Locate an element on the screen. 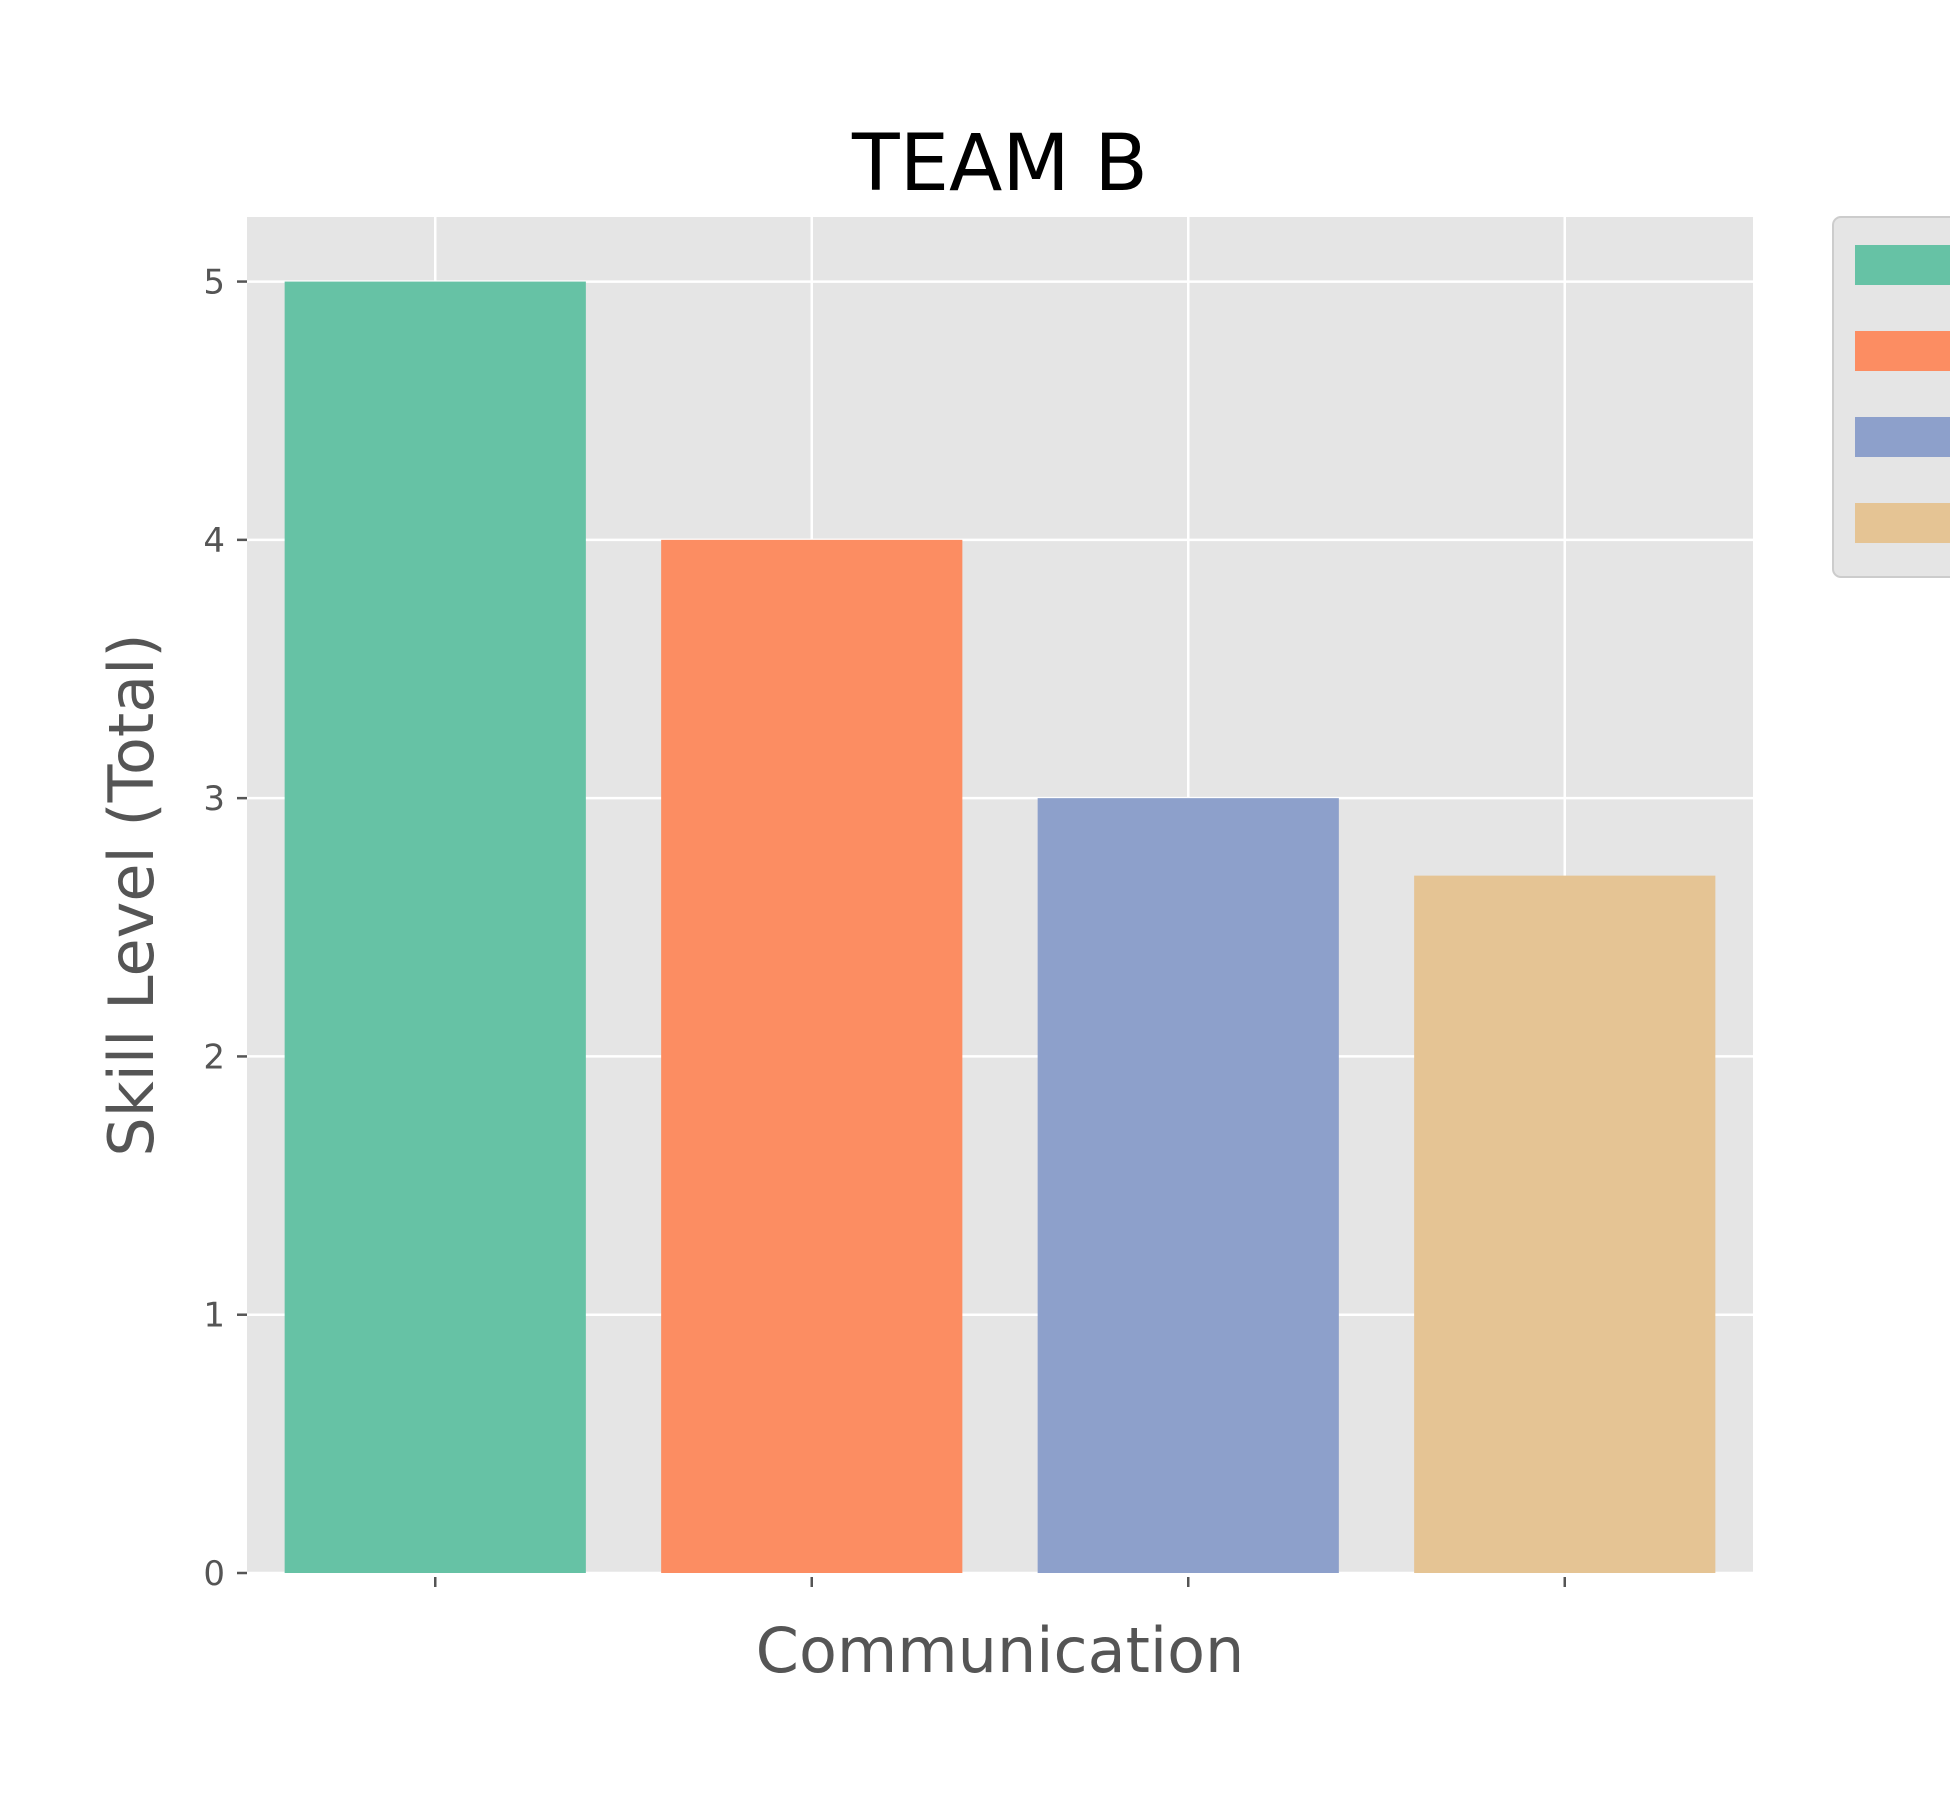 The image size is (1950, 1800). x-axis-ticks is located at coordinates (1000, 1582).